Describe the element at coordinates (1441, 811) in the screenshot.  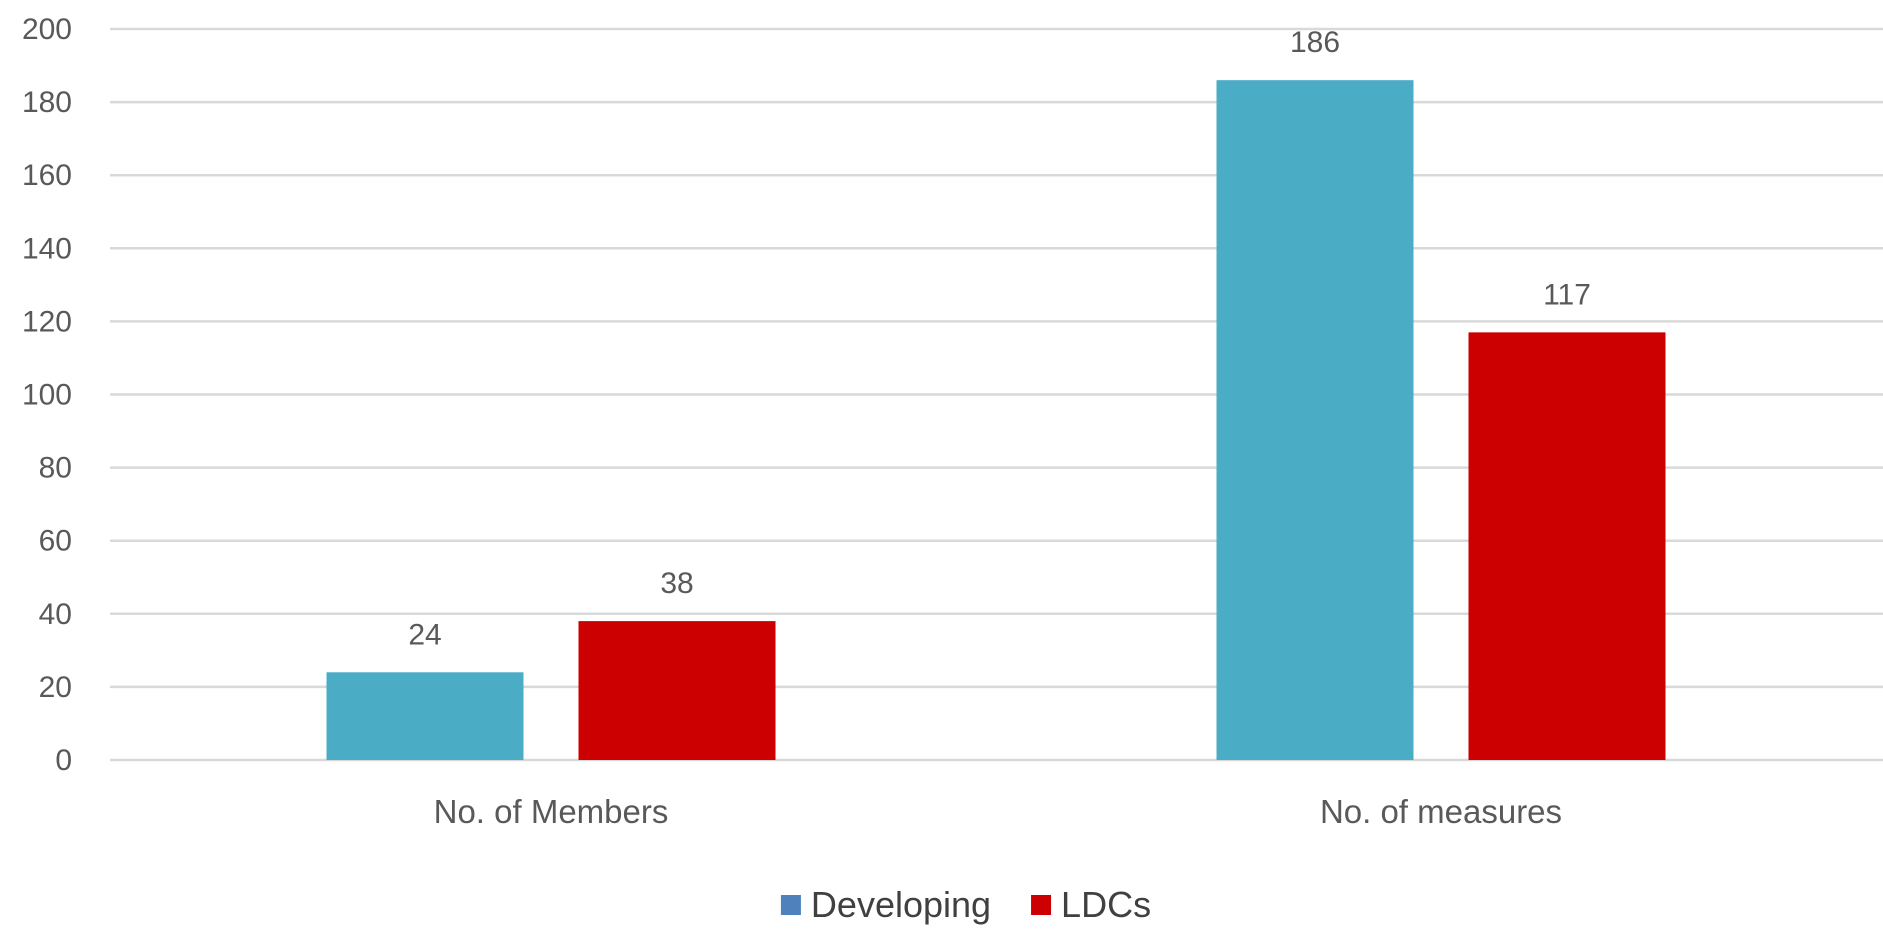
I see `x-category-label: No. of measures` at that location.